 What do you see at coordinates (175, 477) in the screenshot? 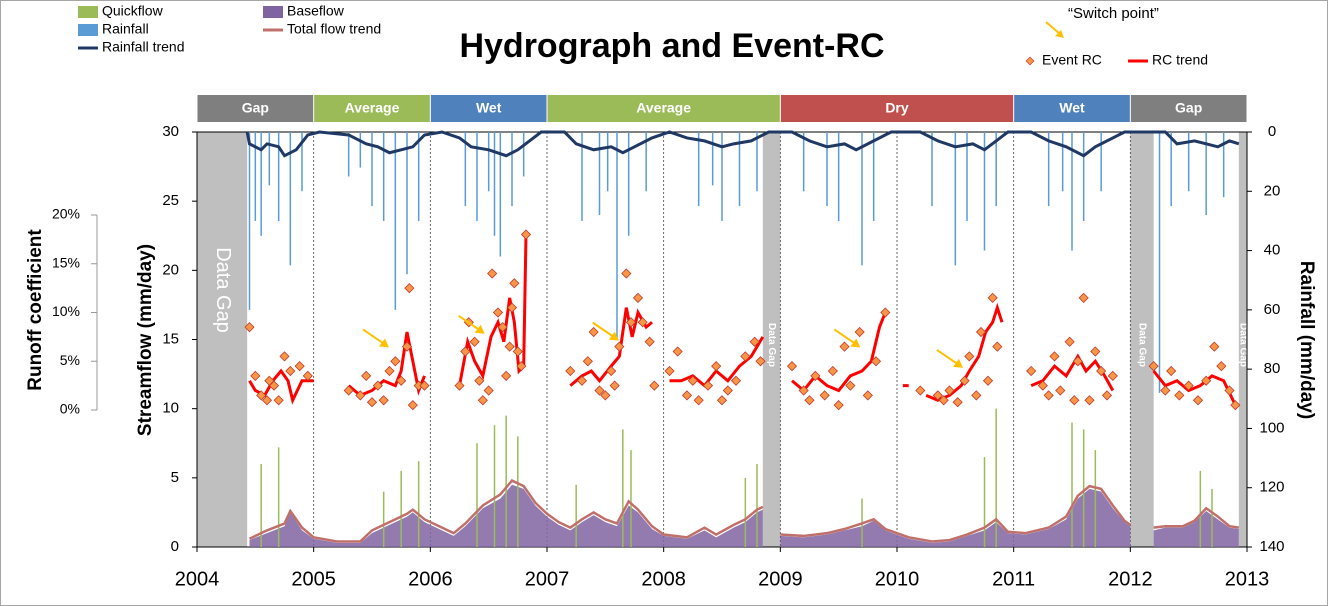
I see `y-tick-label: 5` at bounding box center [175, 477].